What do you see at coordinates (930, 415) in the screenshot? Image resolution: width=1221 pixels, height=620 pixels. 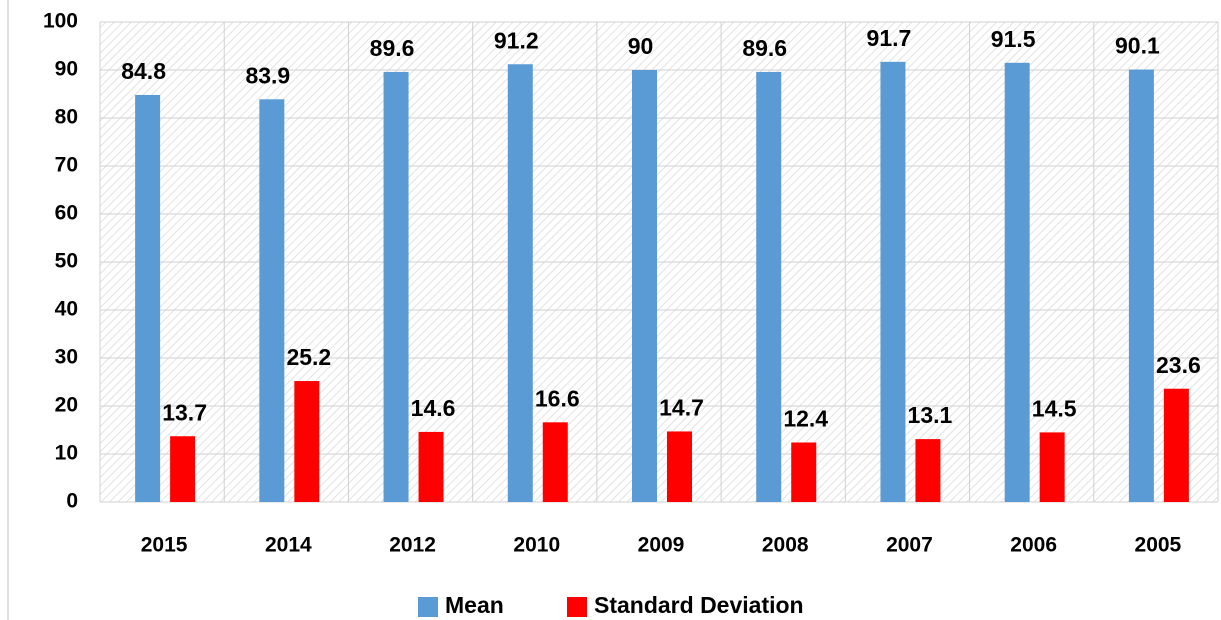 I see `data-label: 13.1` at bounding box center [930, 415].